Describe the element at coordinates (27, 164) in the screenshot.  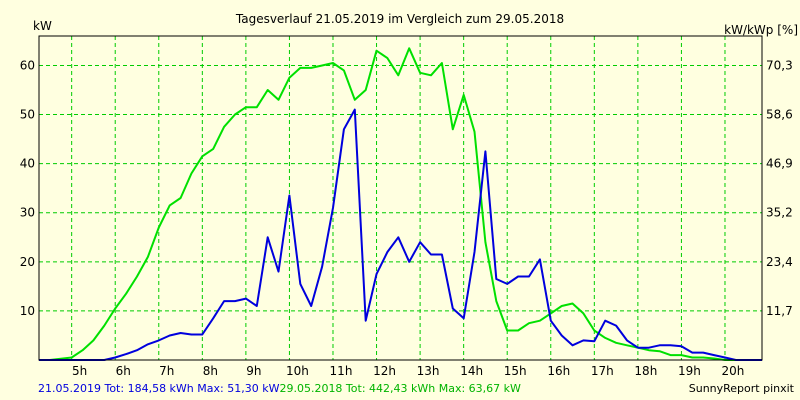
I see `y-tick-label-left: 40` at that location.